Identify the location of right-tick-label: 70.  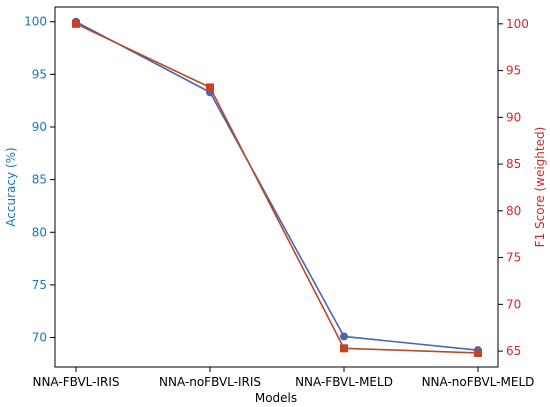
(513, 304).